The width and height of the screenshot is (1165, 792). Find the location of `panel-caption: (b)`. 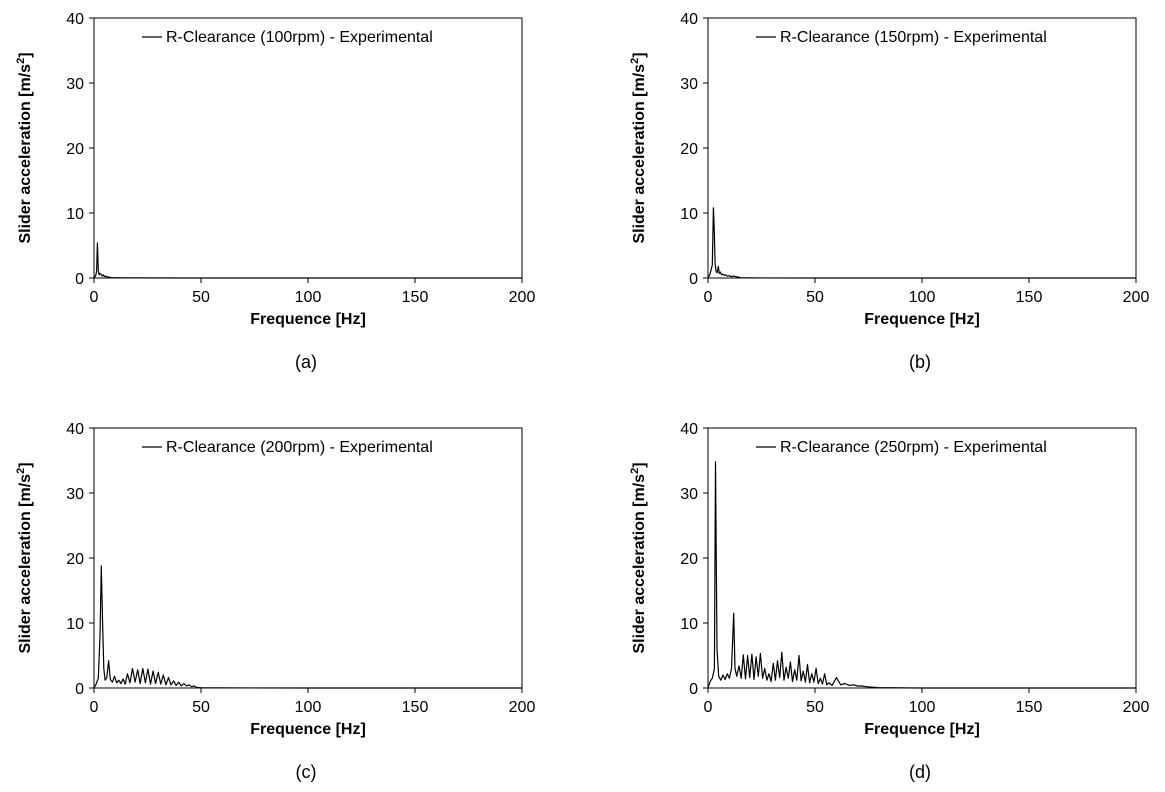

panel-caption: (b) is located at coordinates (920, 362).